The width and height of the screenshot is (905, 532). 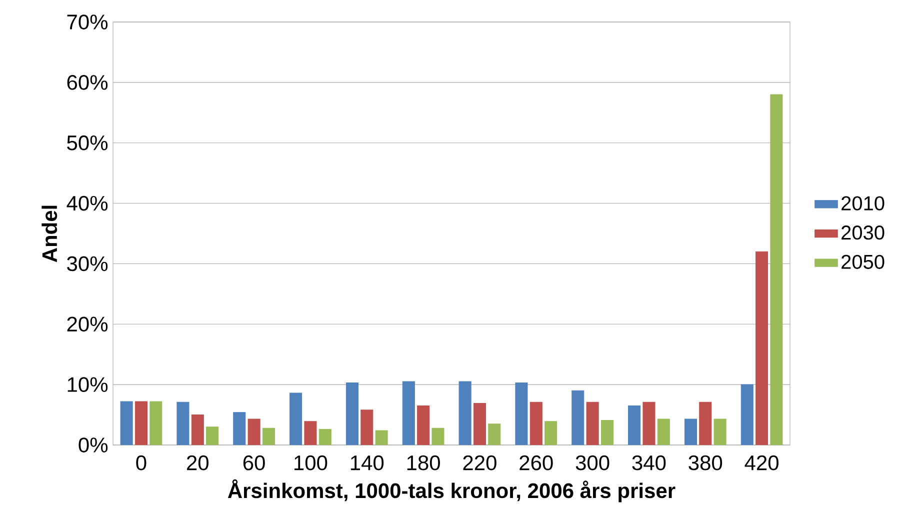 I want to click on y-tick-label: 40%, so click(x=87, y=203).